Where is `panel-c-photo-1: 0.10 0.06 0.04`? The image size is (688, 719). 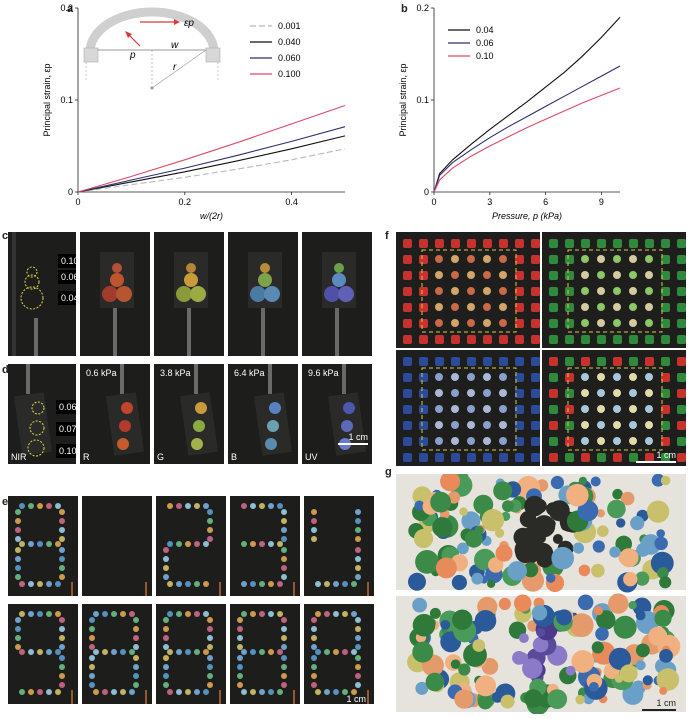
panel-c-photo-1: 0.10 0.06 0.04 is located at coordinates (42, 294).